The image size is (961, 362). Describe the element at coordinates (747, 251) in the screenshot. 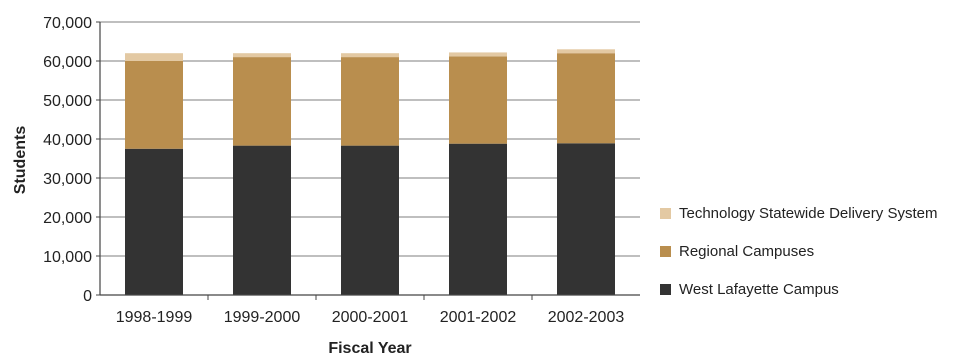

I see `legend-label: Regional Campuses` at that location.